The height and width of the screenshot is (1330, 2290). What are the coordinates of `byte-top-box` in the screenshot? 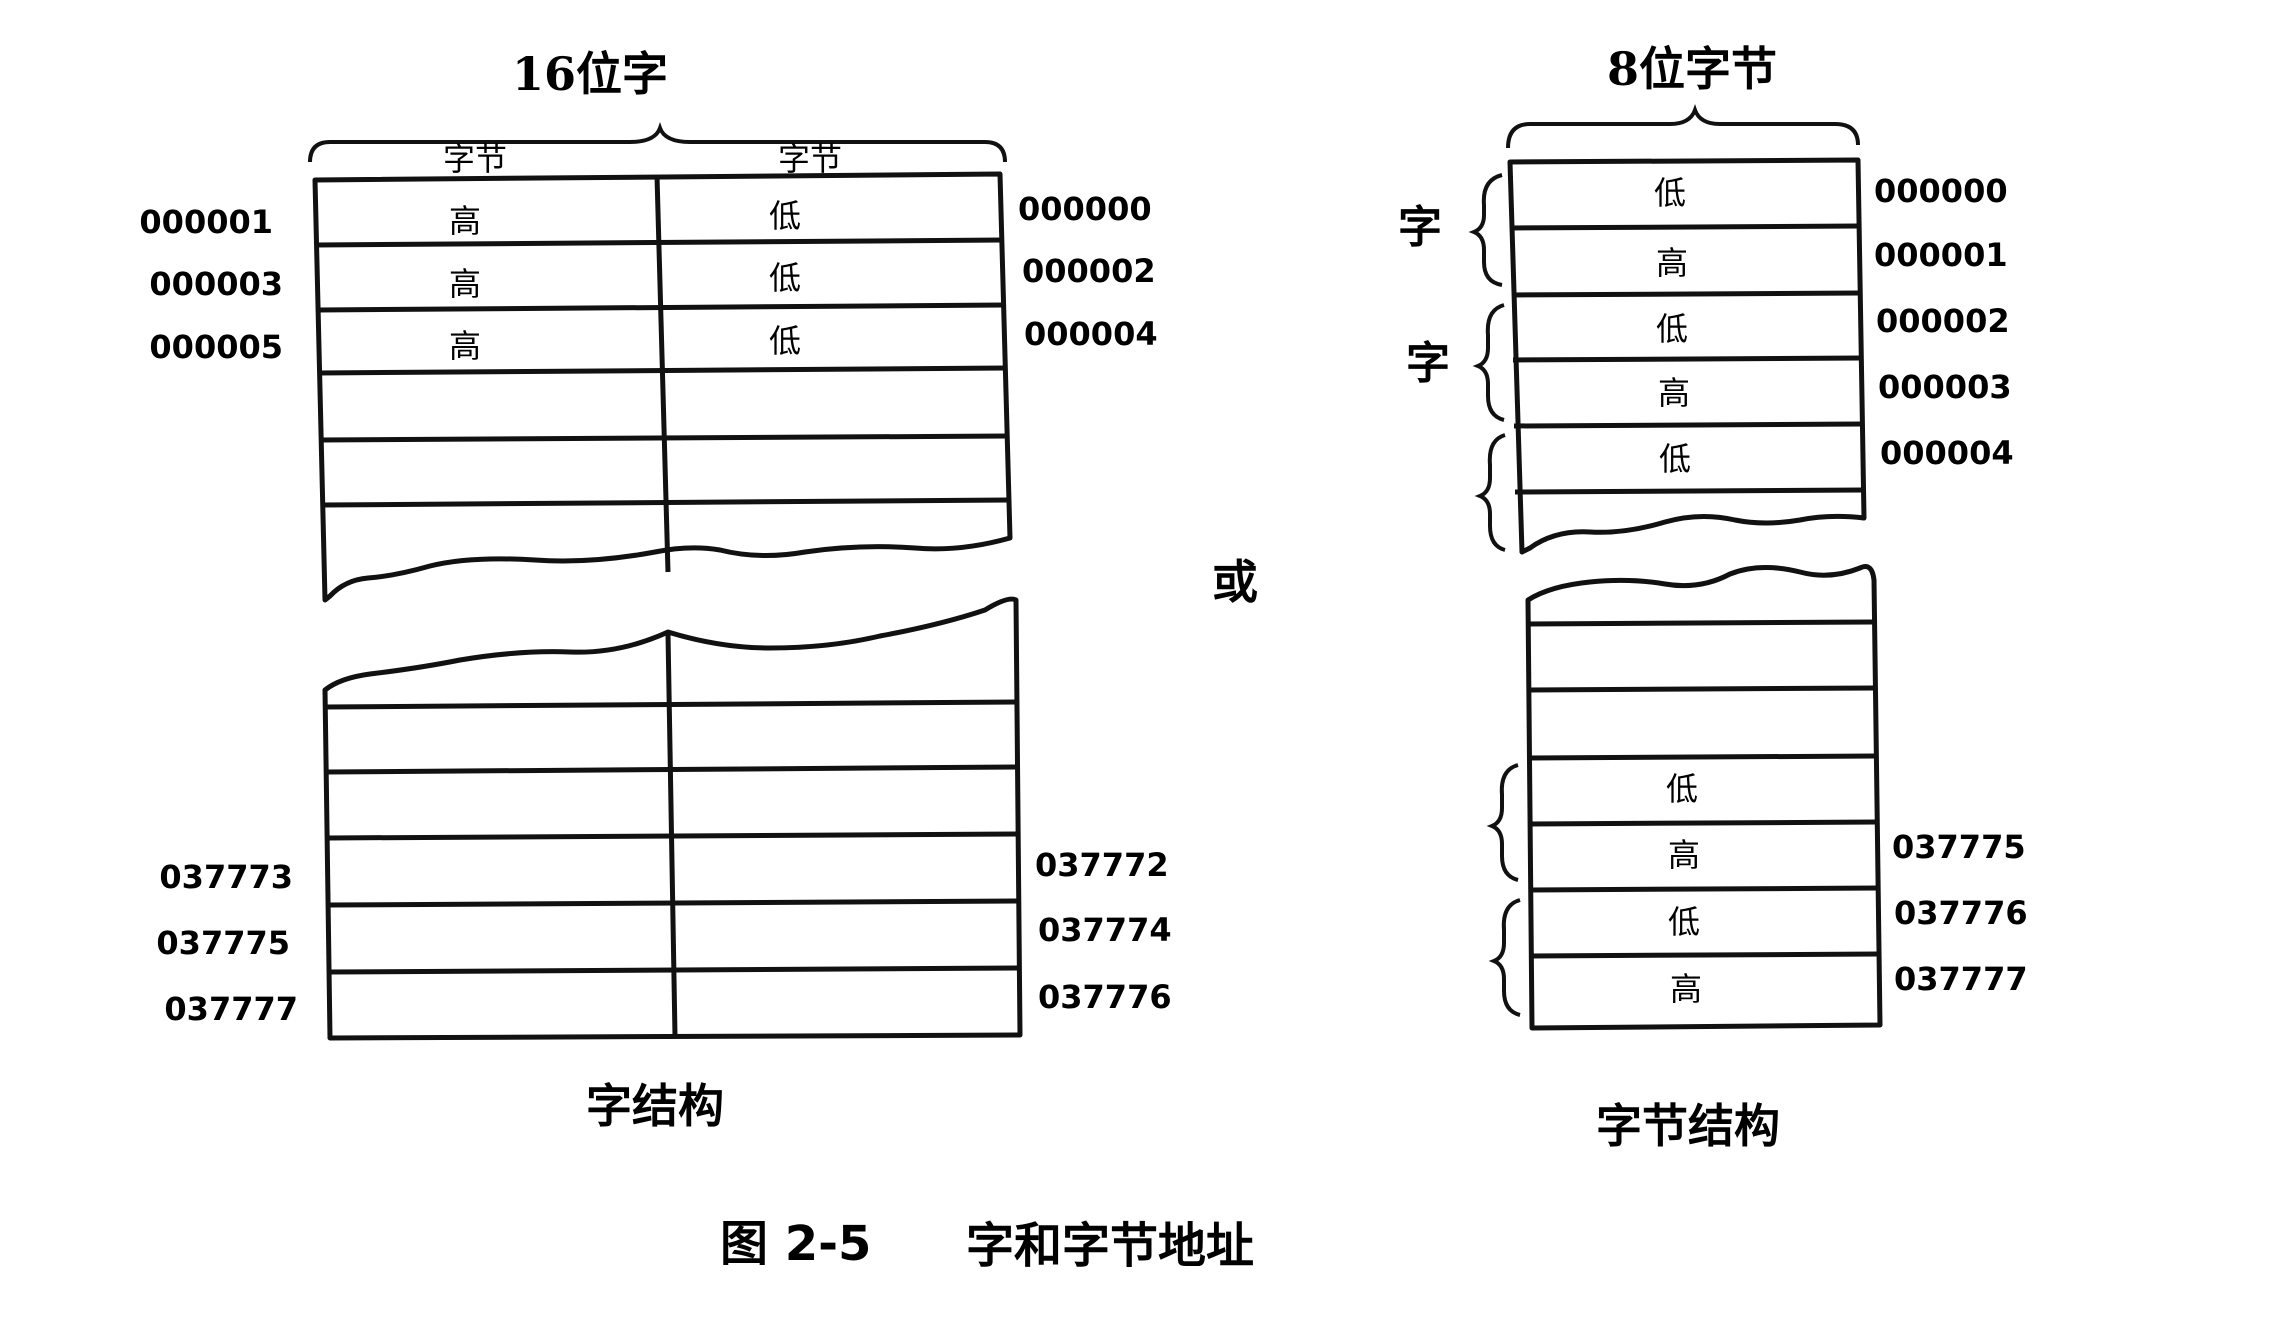 It's located at (1687, 356).